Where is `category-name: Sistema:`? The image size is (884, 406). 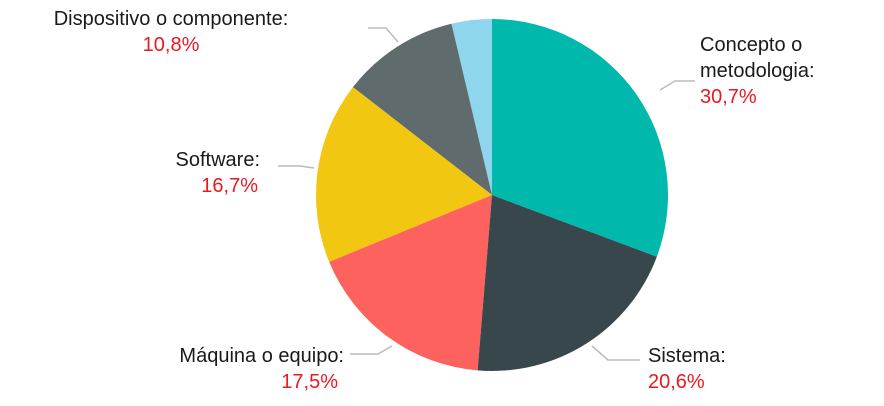
category-name: Sistema: is located at coordinates (687, 356).